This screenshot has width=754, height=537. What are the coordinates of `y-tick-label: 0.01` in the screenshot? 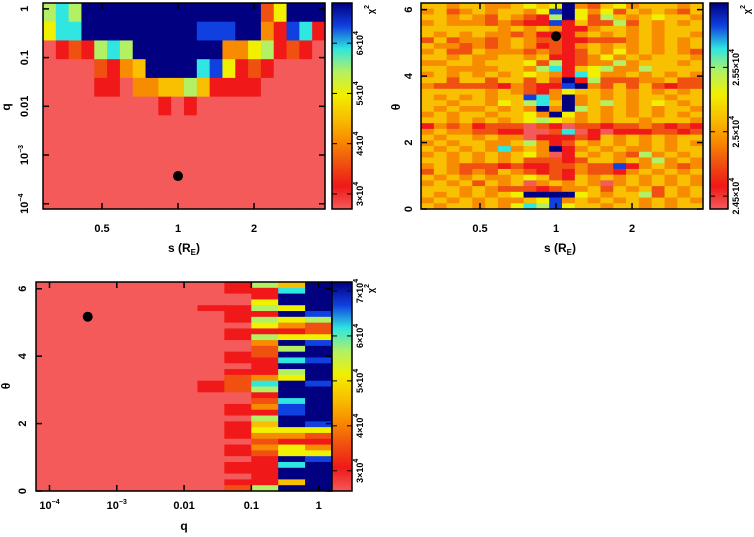 It's located at (25, 106).